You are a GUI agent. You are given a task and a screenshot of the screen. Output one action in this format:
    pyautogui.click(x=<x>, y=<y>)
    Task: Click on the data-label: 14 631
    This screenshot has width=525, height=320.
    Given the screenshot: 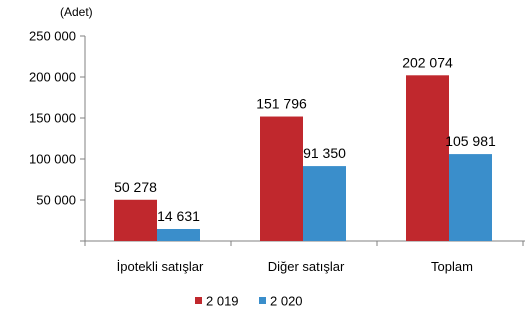 What is the action you would take?
    pyautogui.click(x=178, y=216)
    